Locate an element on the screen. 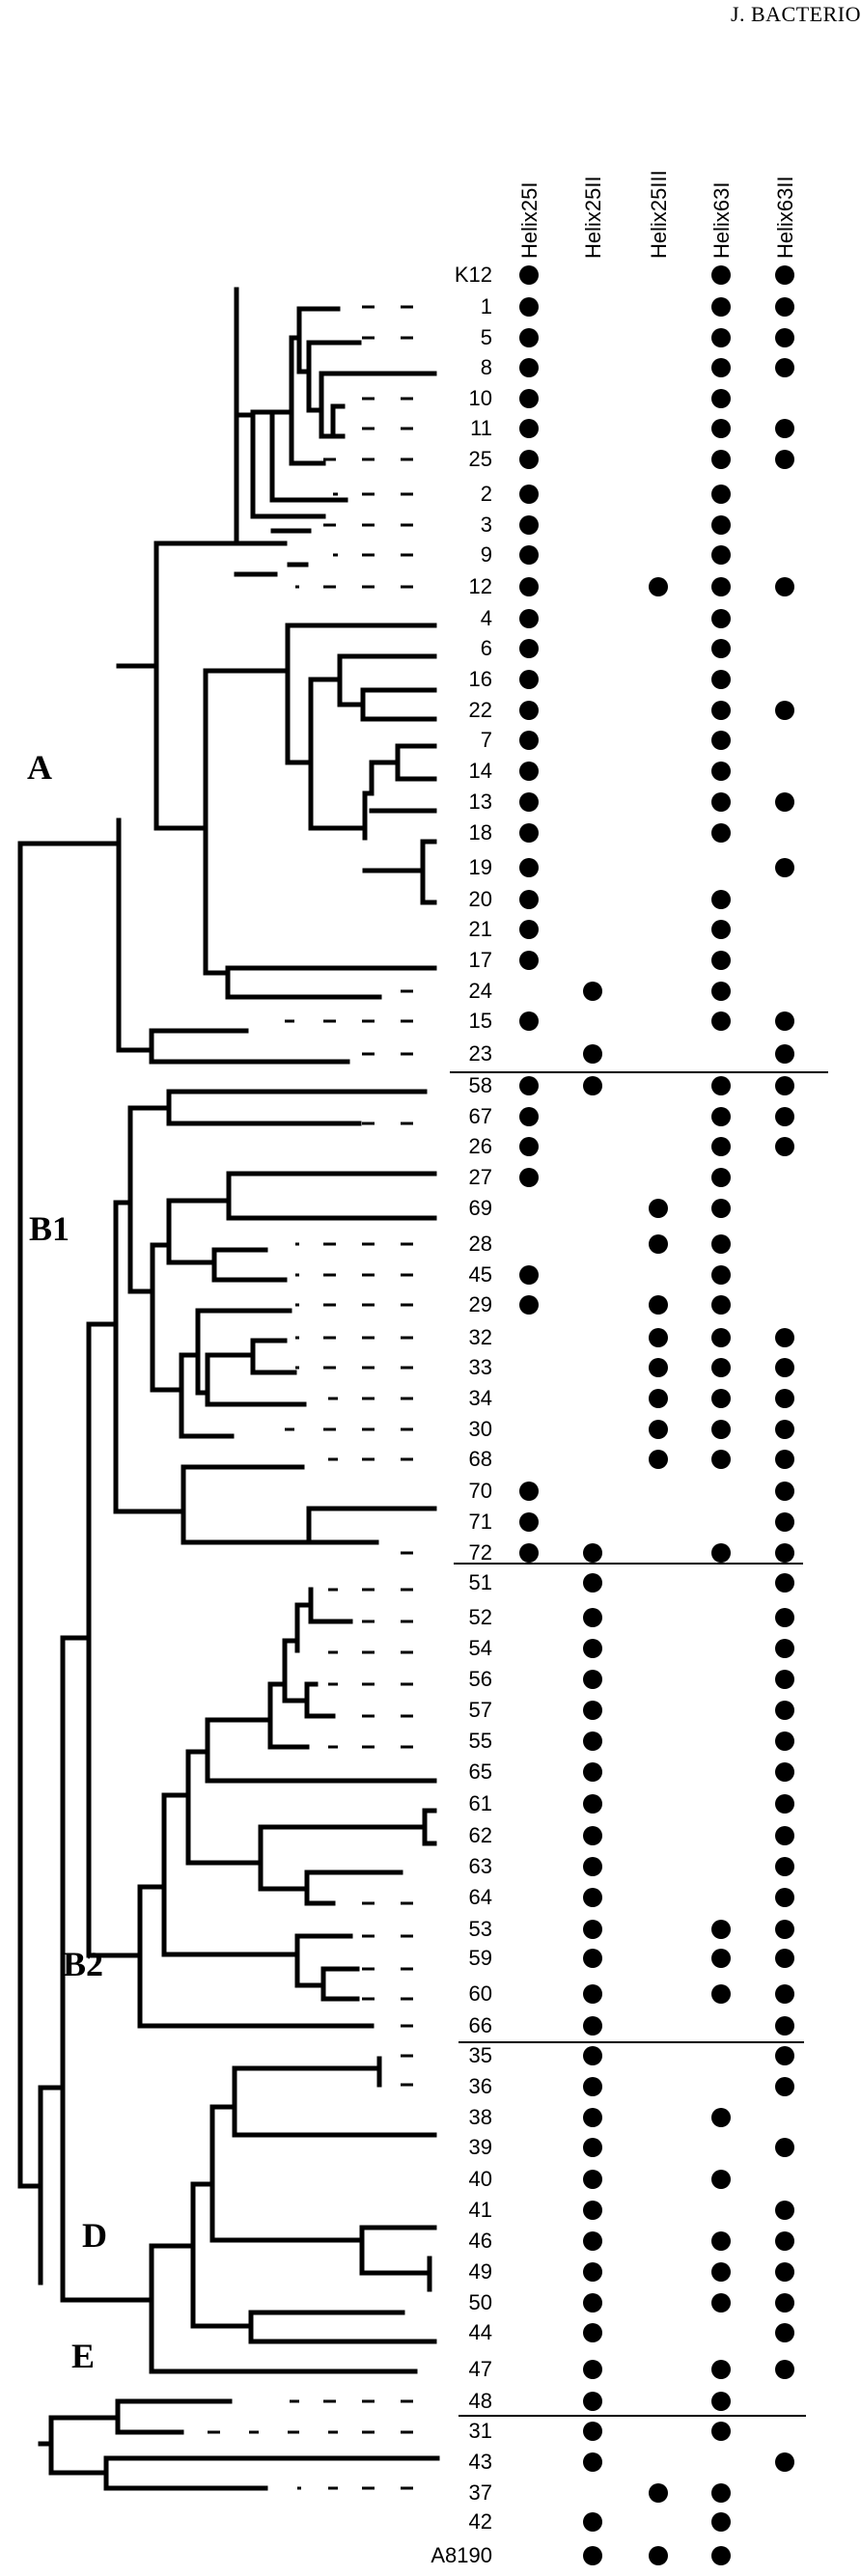  strain-label: A8190 is located at coordinates (461, 2555).